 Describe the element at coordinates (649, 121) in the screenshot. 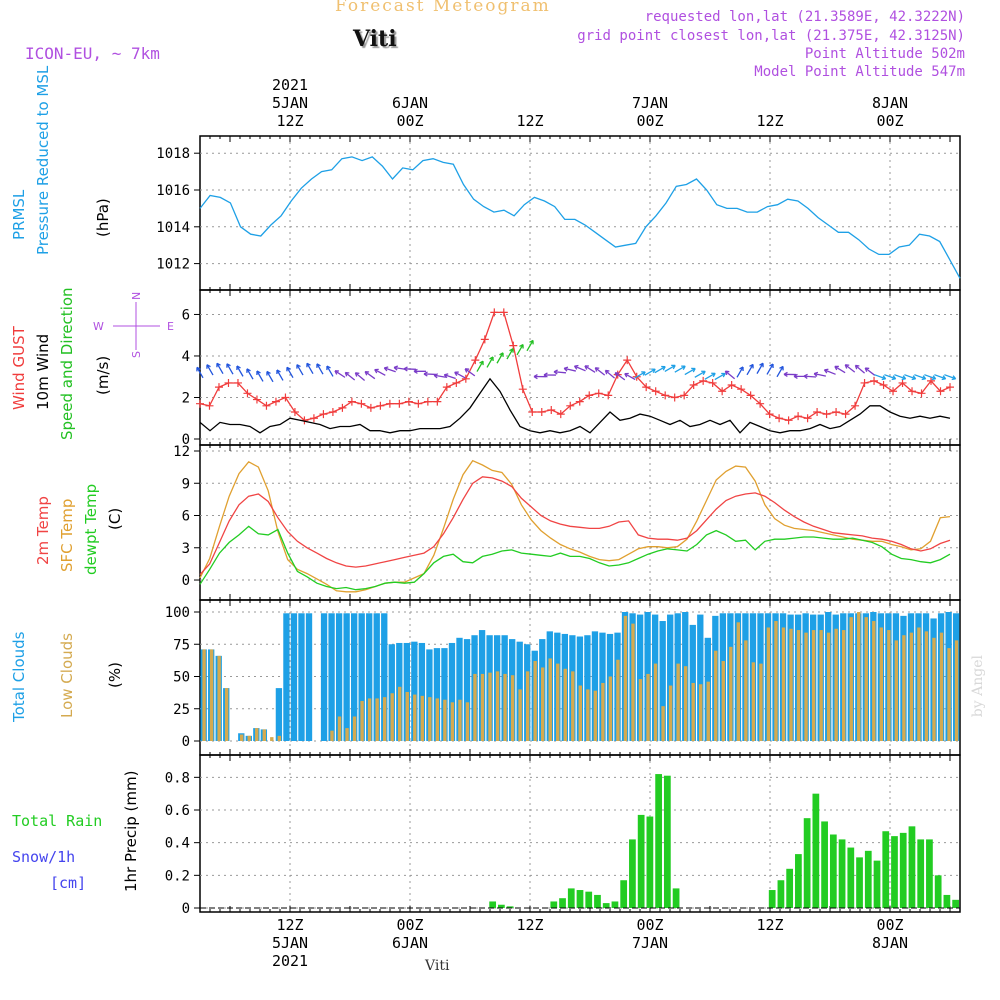

I see `time-label-top: 00Z` at that location.